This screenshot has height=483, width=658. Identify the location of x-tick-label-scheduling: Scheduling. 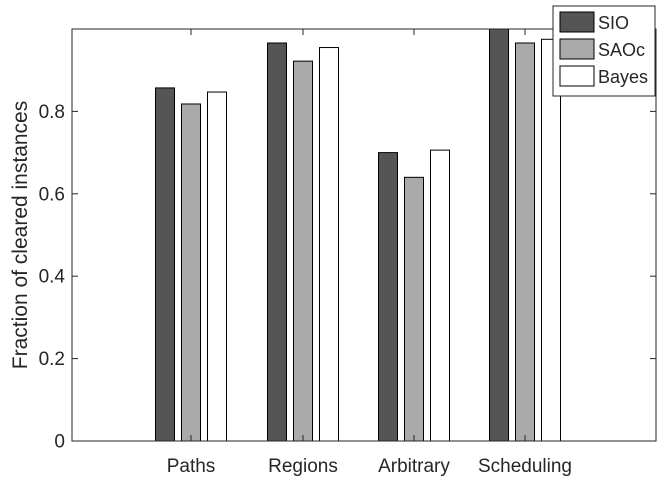
(525, 466).